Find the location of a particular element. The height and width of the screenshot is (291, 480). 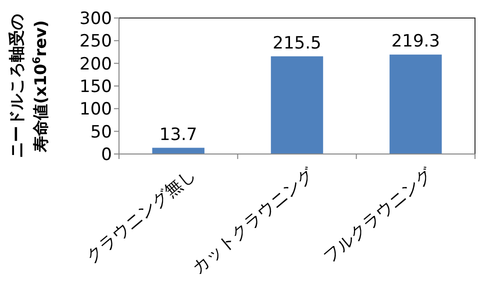

x-tick-label: フルクラウニング is located at coordinates (379, 216).